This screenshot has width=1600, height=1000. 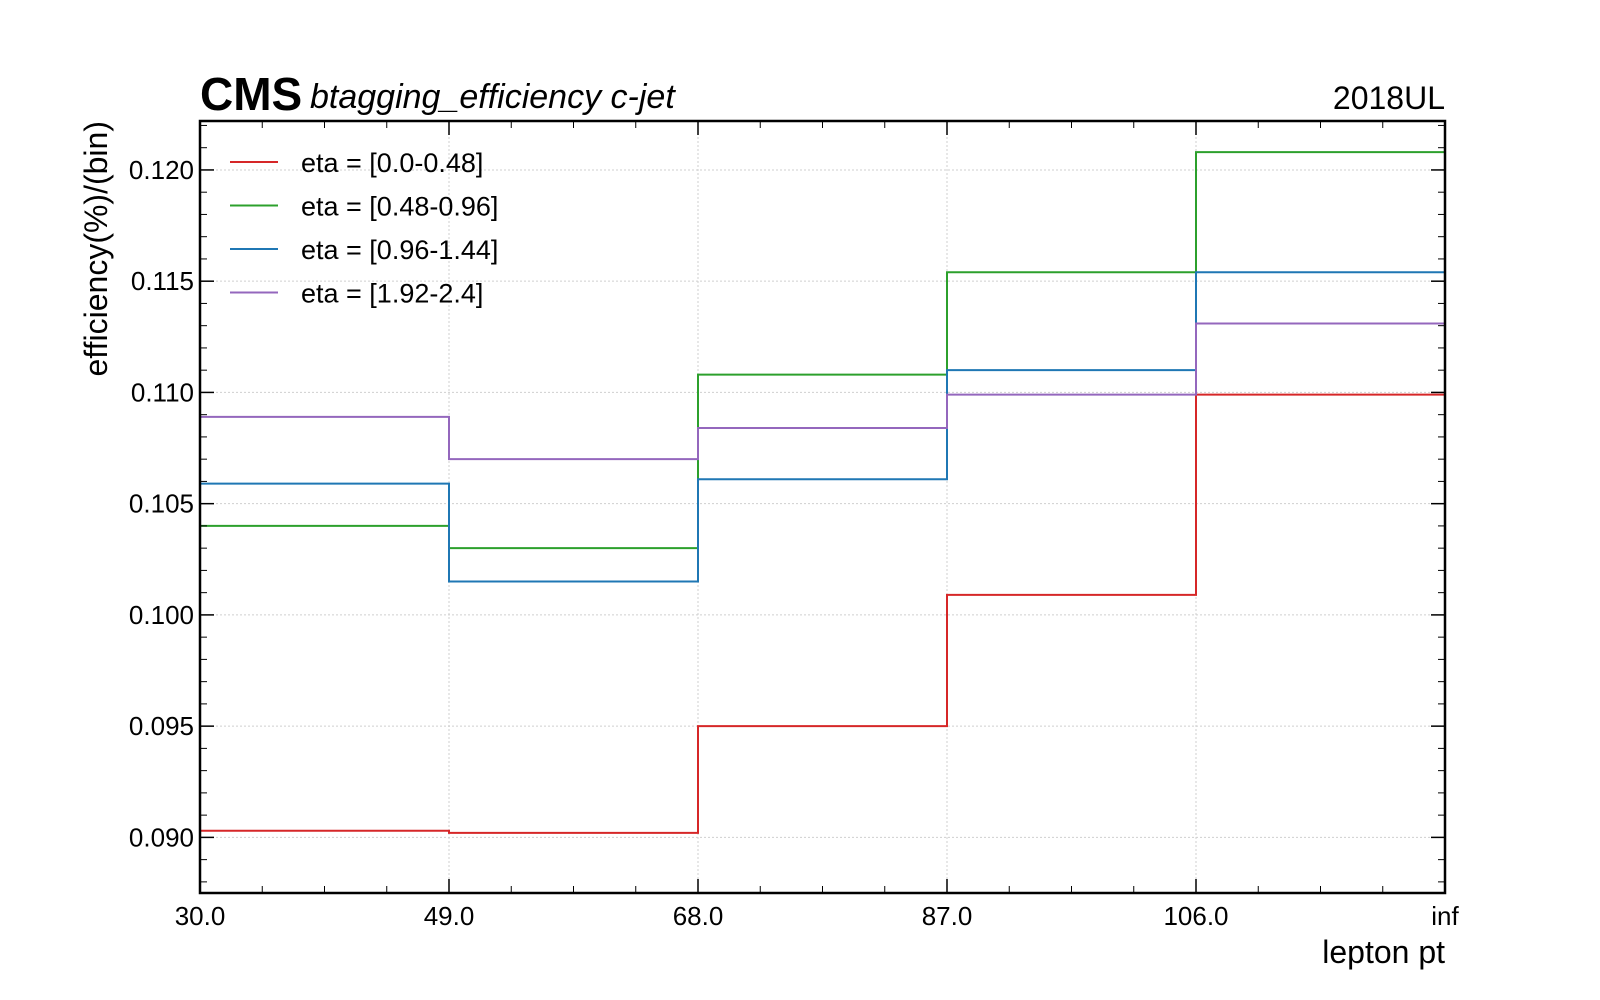 What do you see at coordinates (161, 837) in the screenshot?
I see `y-tick-label: 0.090` at bounding box center [161, 837].